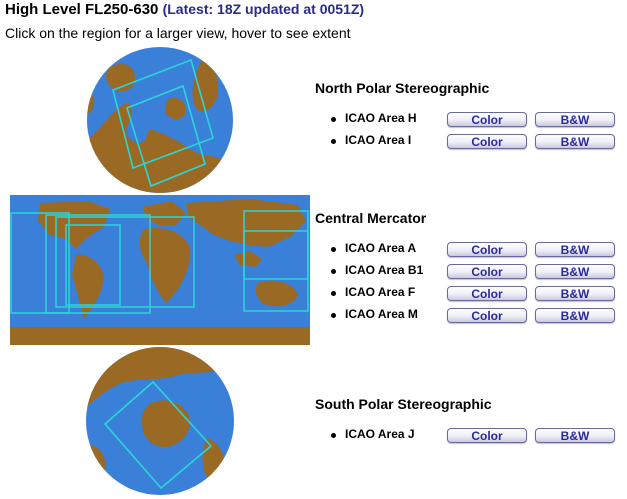 This screenshot has width=627, height=499. I want to click on list-item: ICAO Area B1 Color B&W, so click(465, 273).